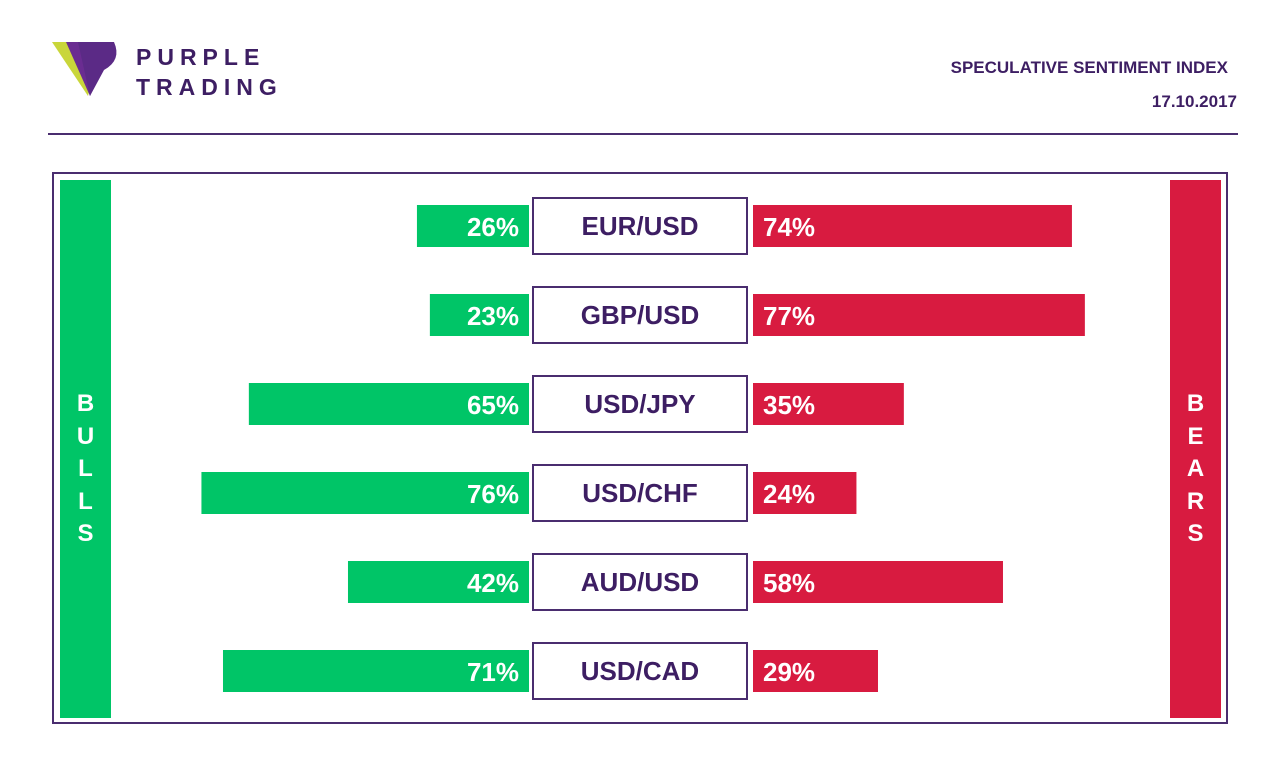 The height and width of the screenshot is (780, 1280). What do you see at coordinates (84, 69) in the screenshot?
I see `purple-trading-logo-icon` at bounding box center [84, 69].